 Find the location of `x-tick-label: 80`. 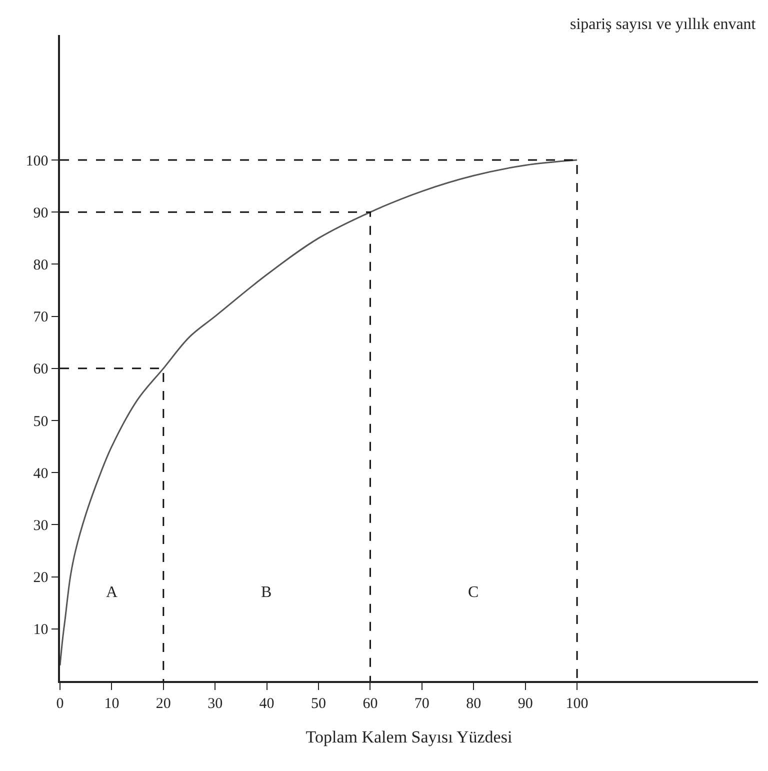

x-tick-label: 80 is located at coordinates (474, 704).